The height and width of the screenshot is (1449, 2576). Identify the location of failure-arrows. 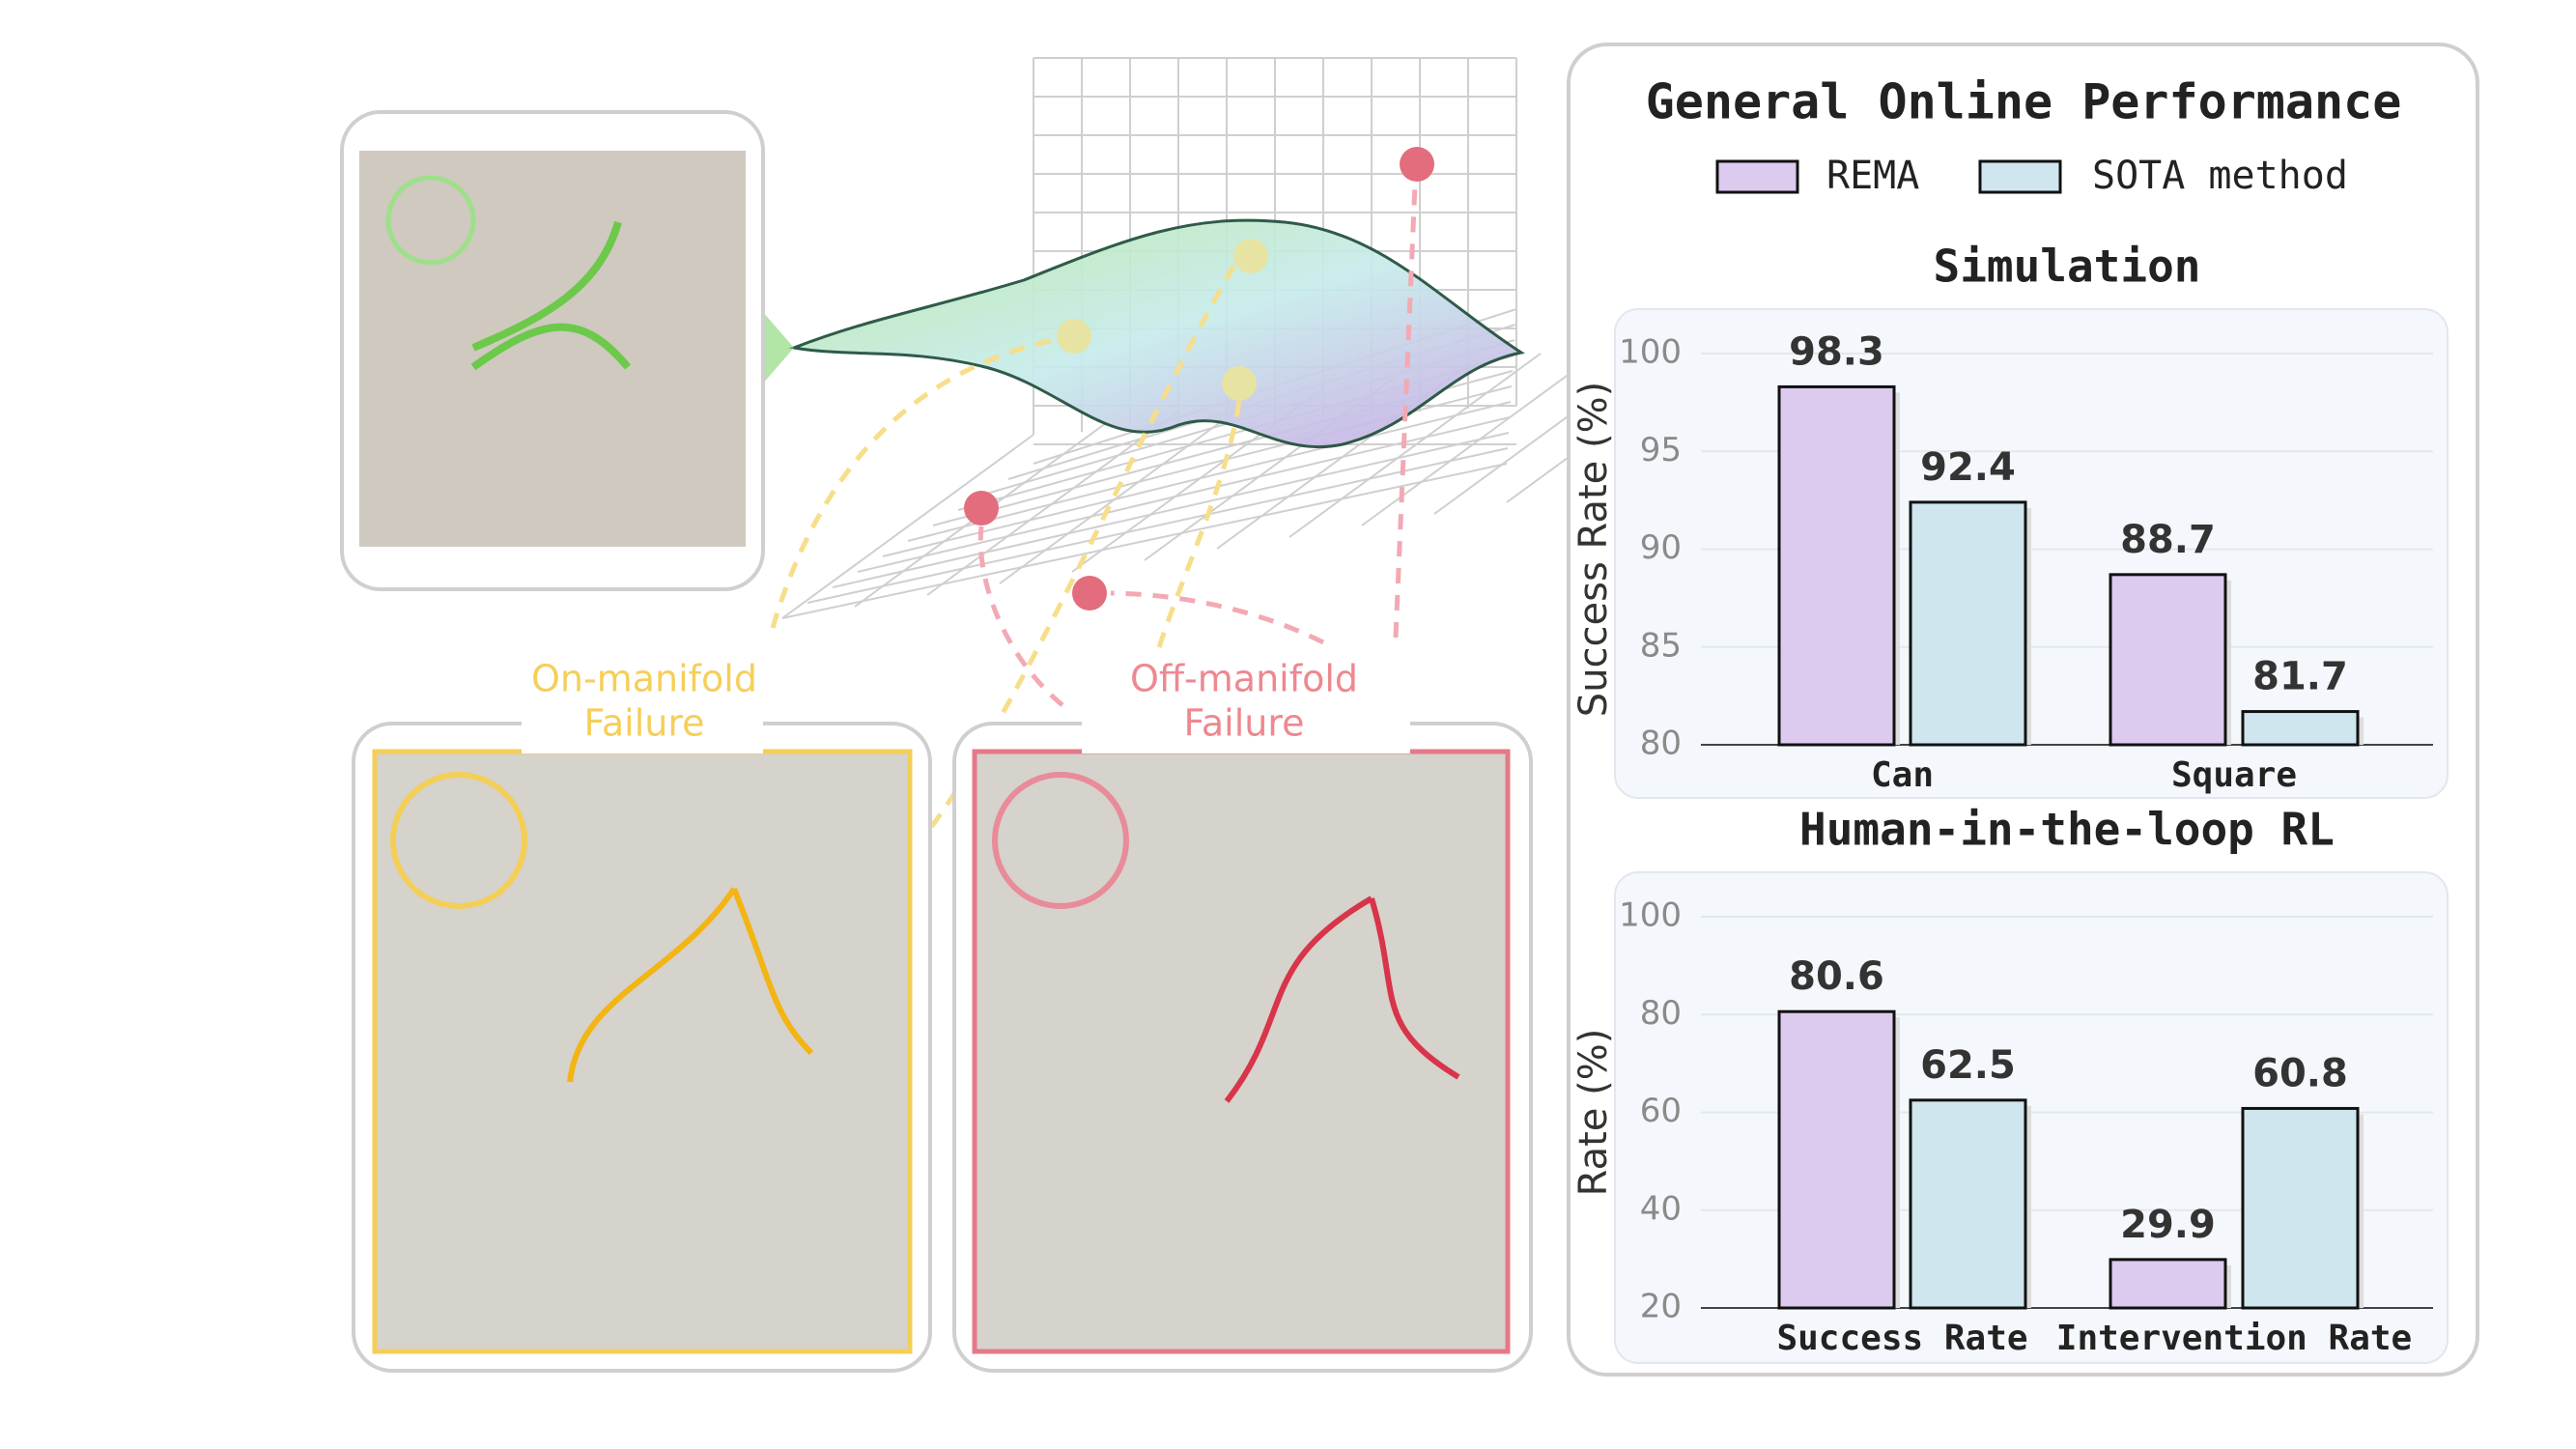
(1094, 527).